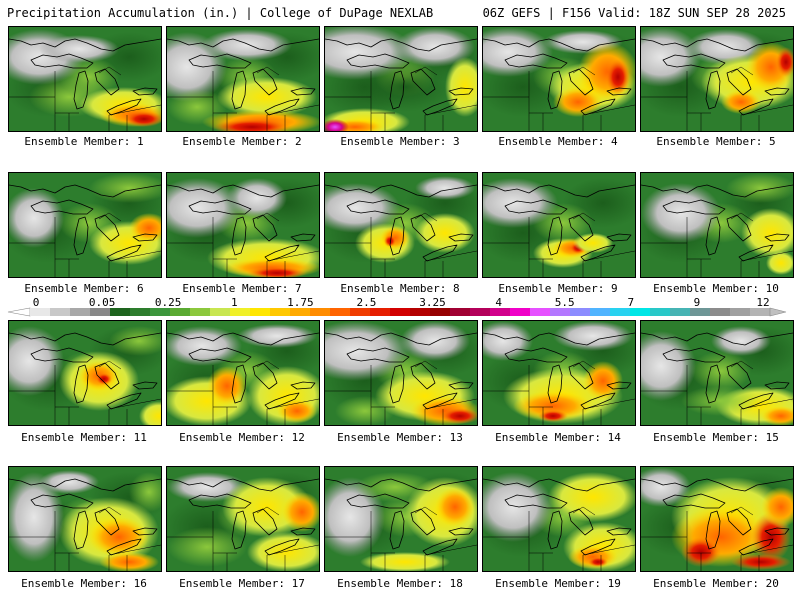 The width and height of the screenshot is (800, 600). I want to click on colorbar-tick-label: 5.5, so click(564, 302).